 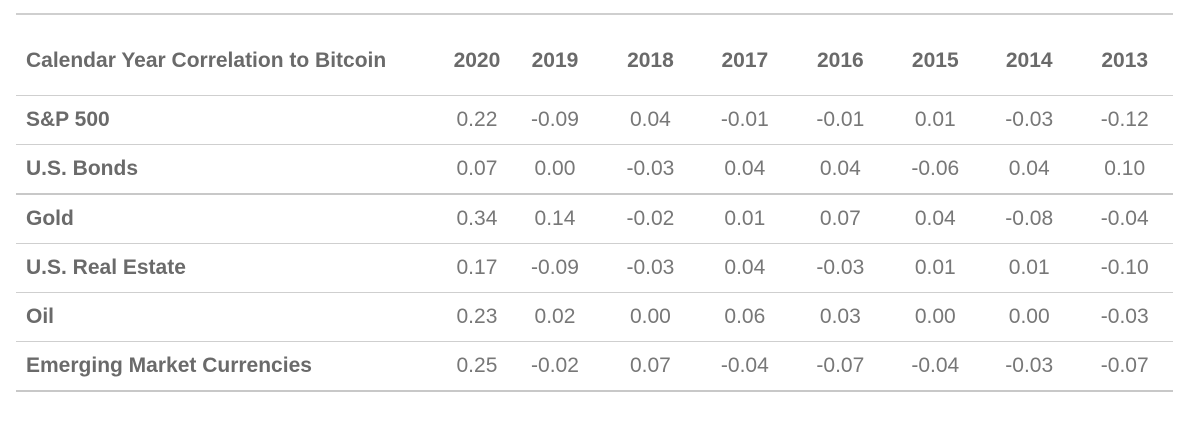 I want to click on table-cell: 0.02, so click(x=555, y=317).